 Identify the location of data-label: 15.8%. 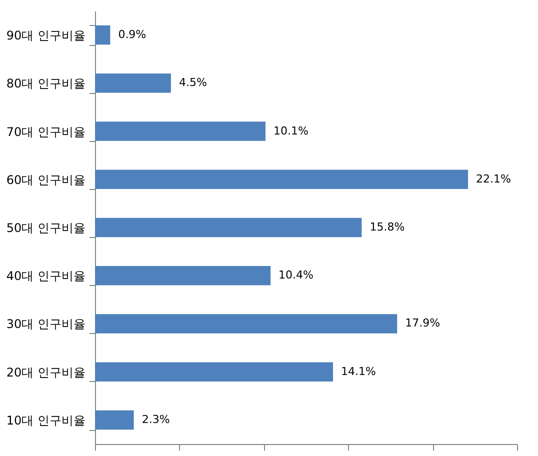
(387, 227).